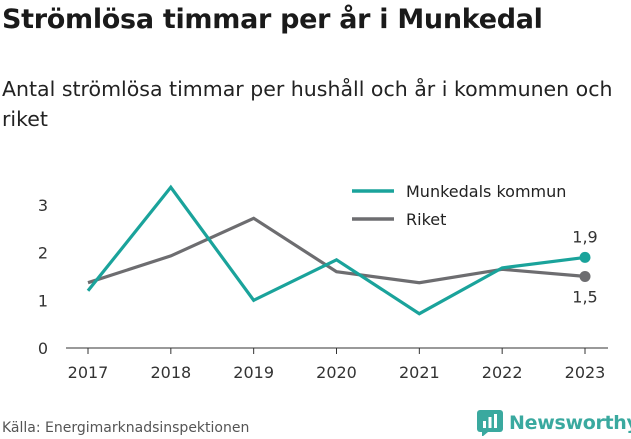 The width and height of the screenshot is (631, 439). I want to click on x-tick-label: 2020, so click(336, 372).